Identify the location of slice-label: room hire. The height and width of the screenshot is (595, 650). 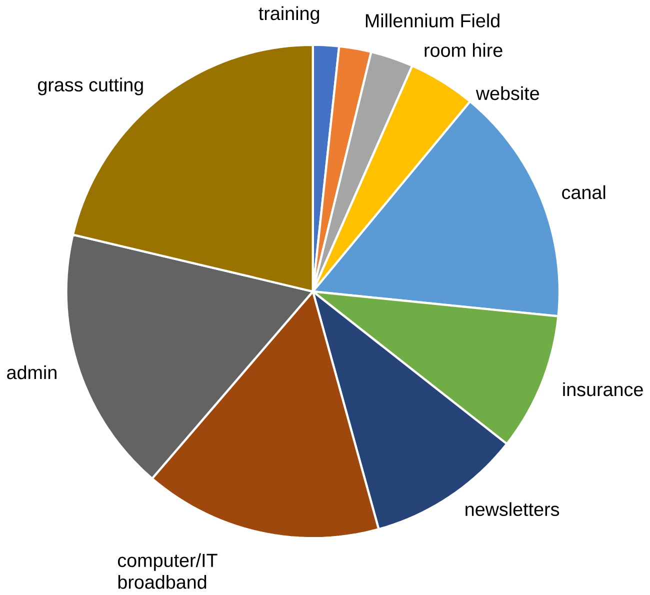
(463, 50).